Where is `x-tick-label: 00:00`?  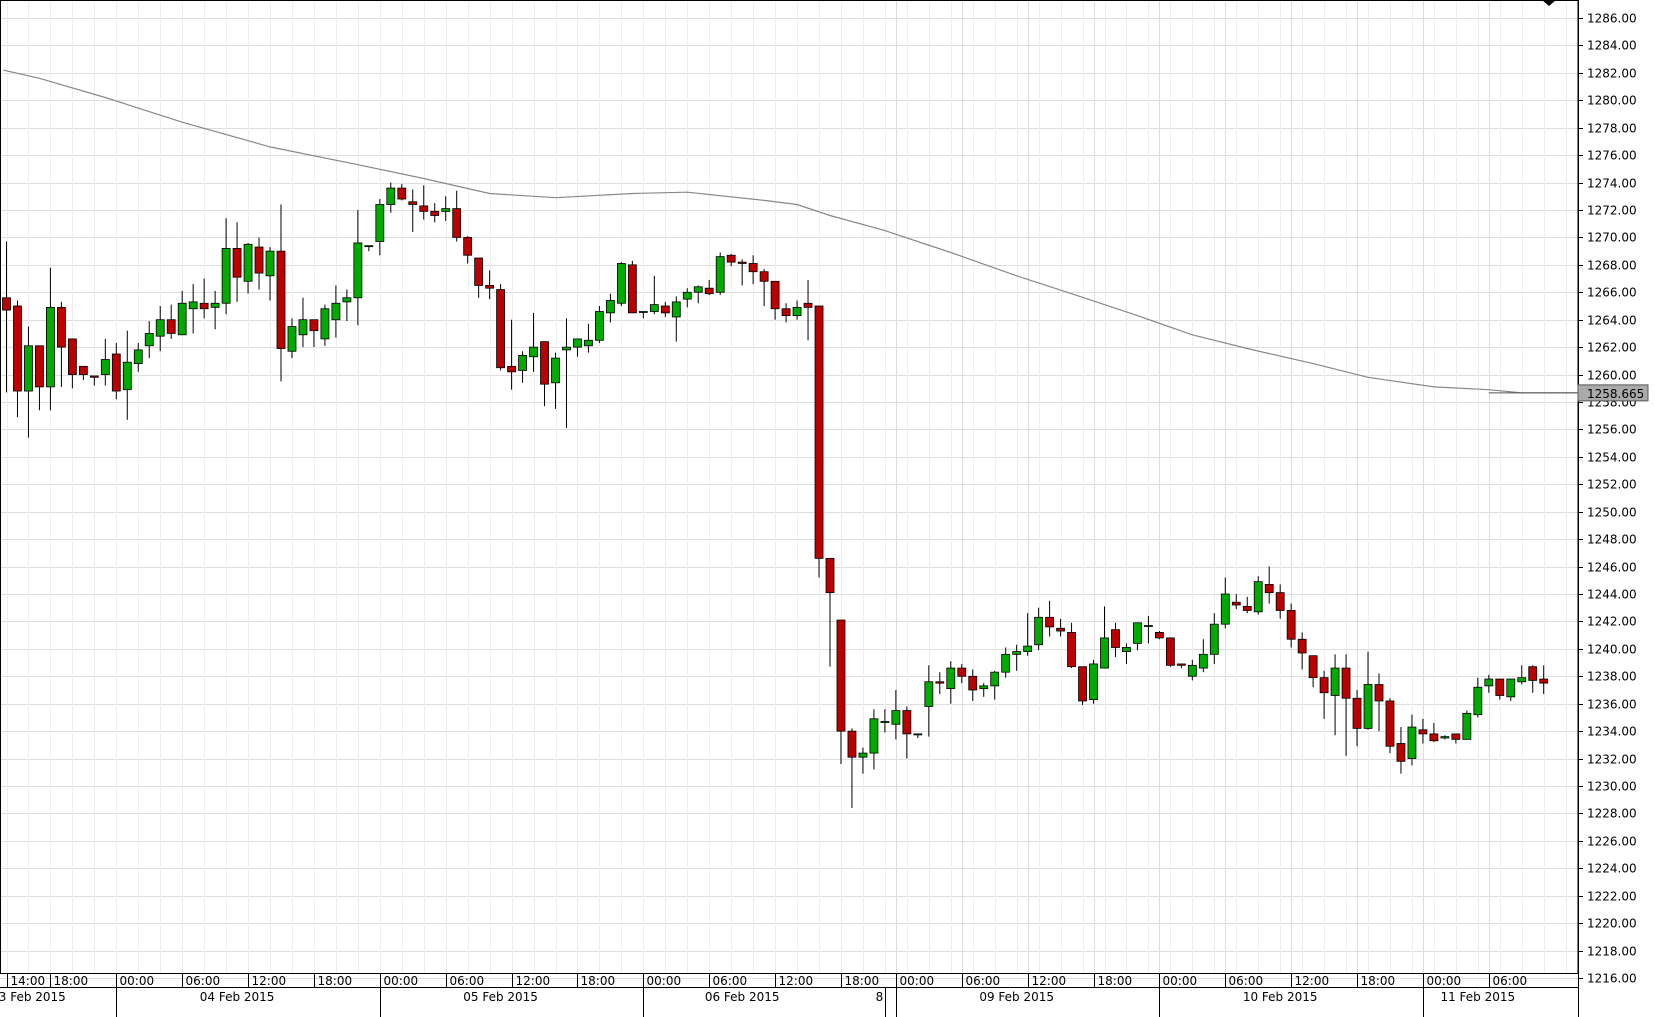
x-tick-label: 00:00 is located at coordinates (401, 981).